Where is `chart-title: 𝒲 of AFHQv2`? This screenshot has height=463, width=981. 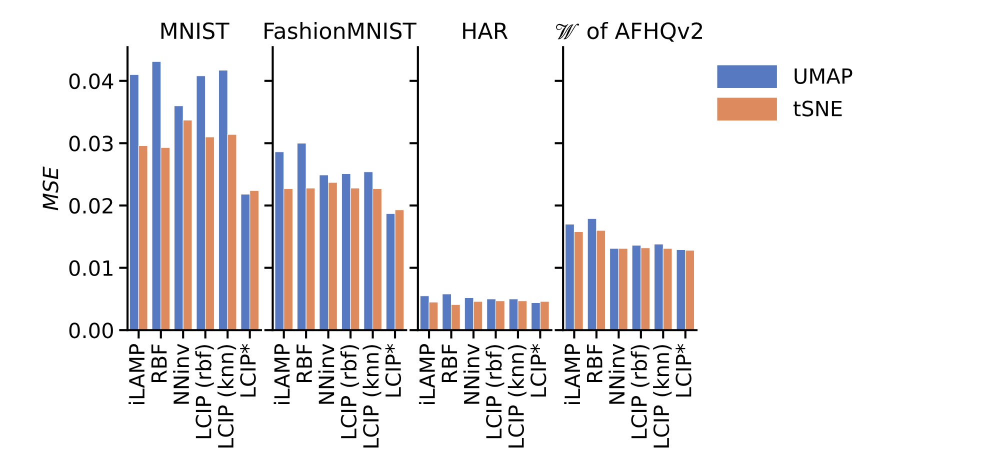 chart-title: 𝒲 of AFHQv2 is located at coordinates (629, 32).